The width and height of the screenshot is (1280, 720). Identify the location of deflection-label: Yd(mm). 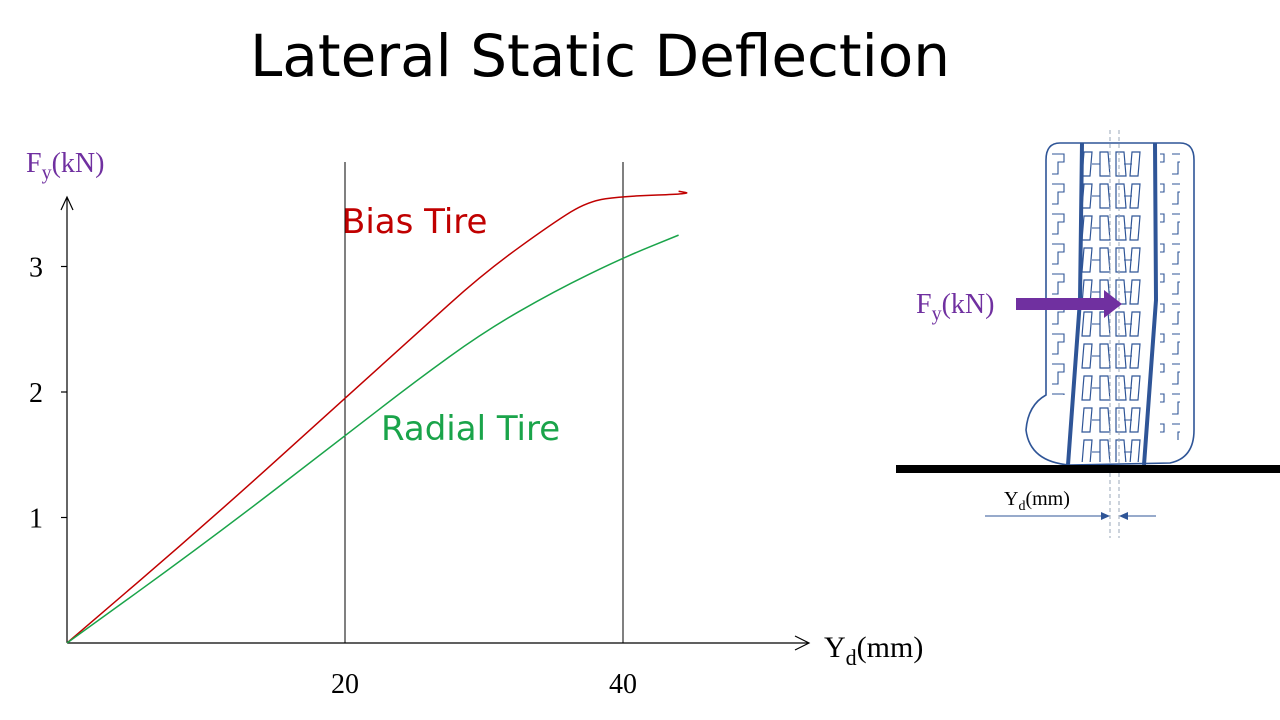
(1037, 501).